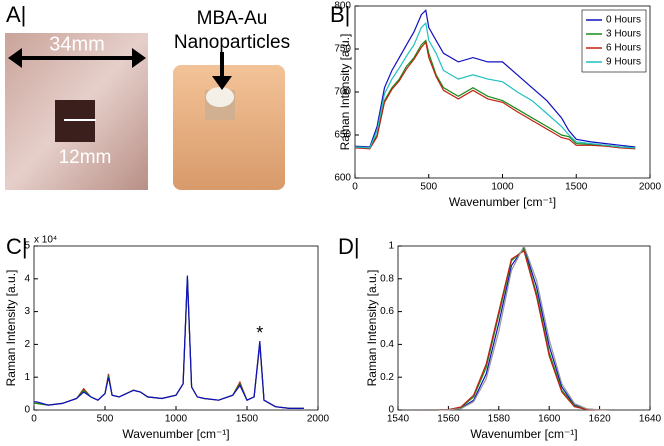  What do you see at coordinates (45, 240) in the screenshot?
I see `y-multiplier: x 10⁴` at bounding box center [45, 240].